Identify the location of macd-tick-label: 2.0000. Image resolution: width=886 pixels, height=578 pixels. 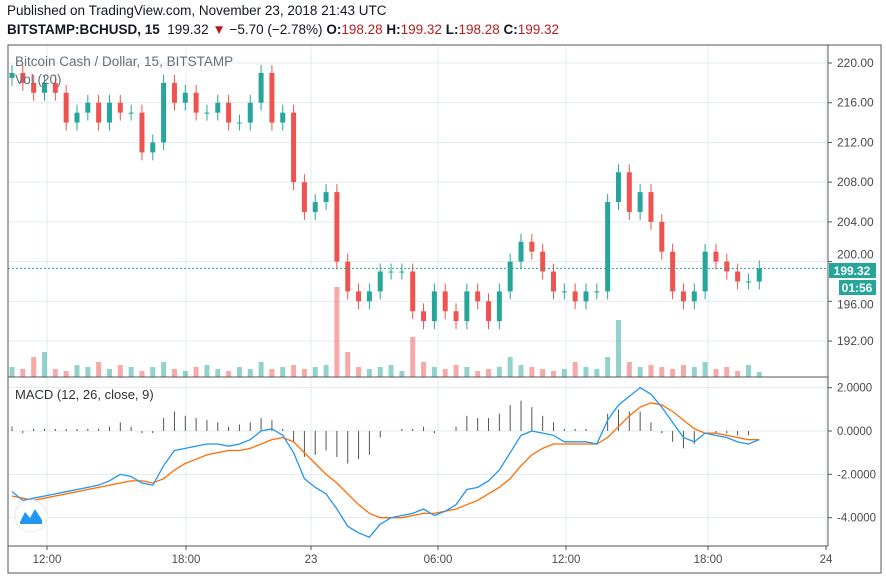
(854, 389).